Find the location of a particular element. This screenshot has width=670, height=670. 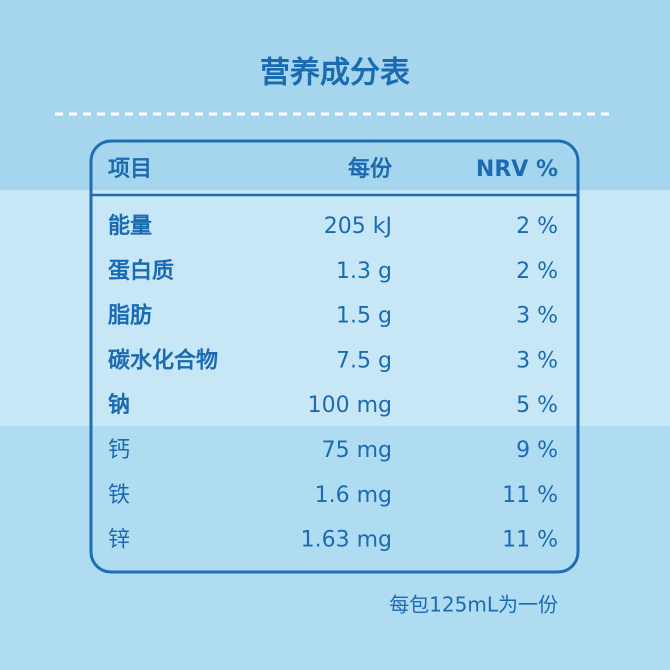

header-cell: 项目 is located at coordinates (130, 169).